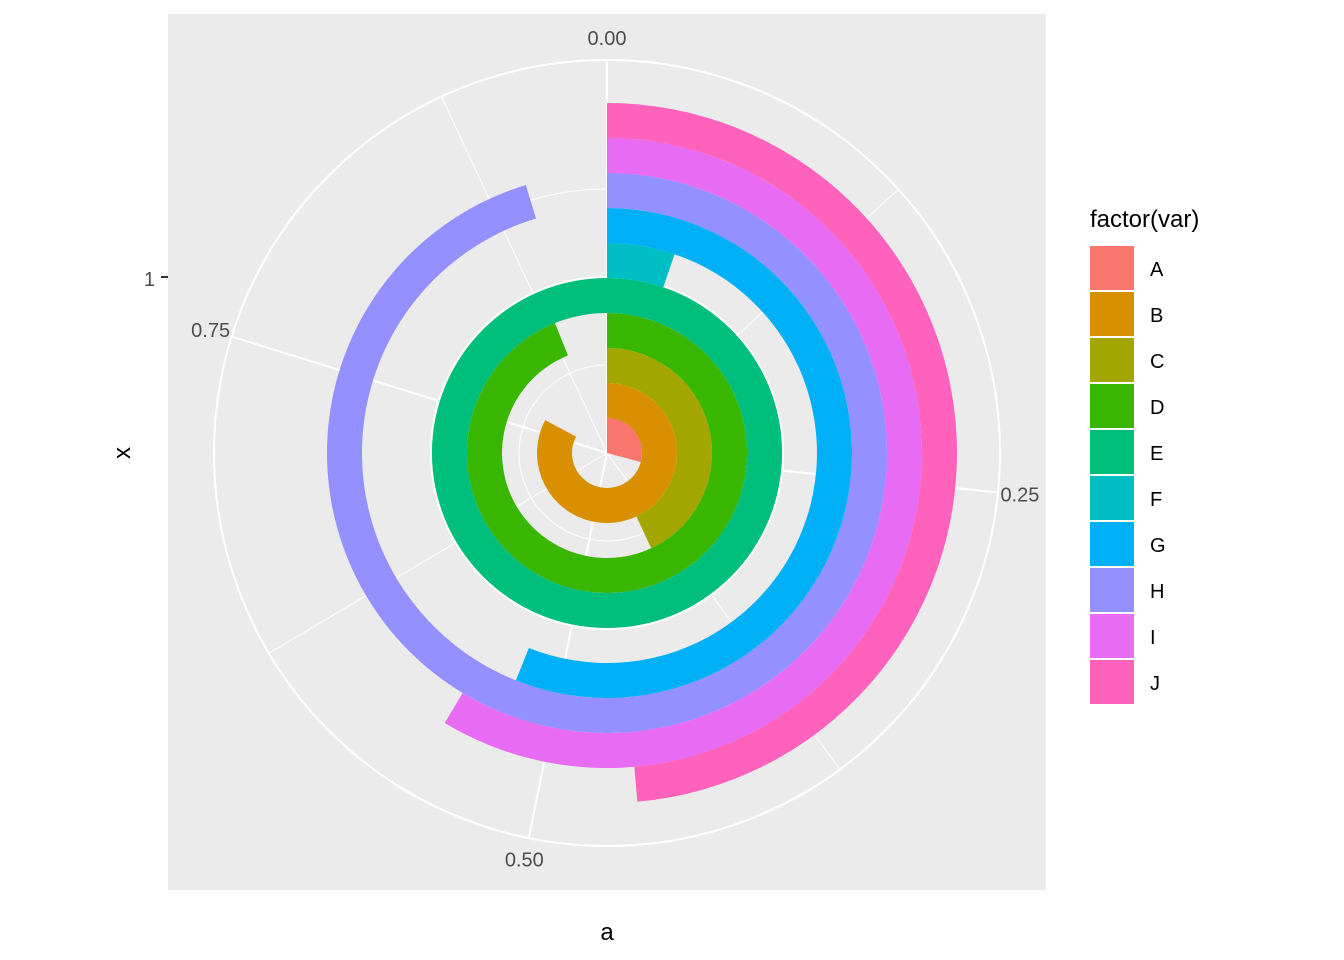  What do you see at coordinates (1157, 408) in the screenshot?
I see `legend-label: D` at bounding box center [1157, 408].